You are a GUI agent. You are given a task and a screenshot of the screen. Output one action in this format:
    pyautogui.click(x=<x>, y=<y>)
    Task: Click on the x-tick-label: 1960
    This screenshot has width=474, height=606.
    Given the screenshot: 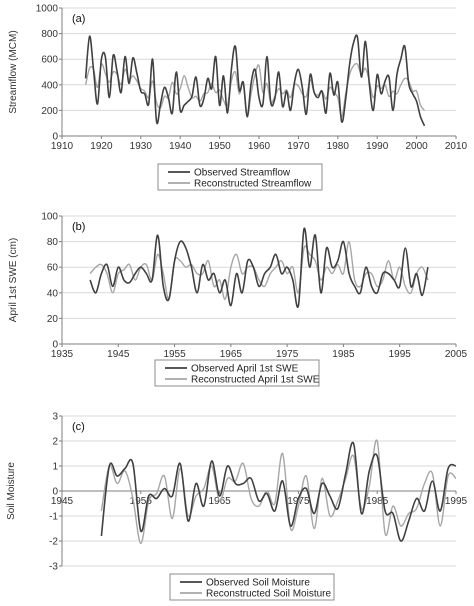 What is the action you would take?
    pyautogui.click(x=259, y=146)
    